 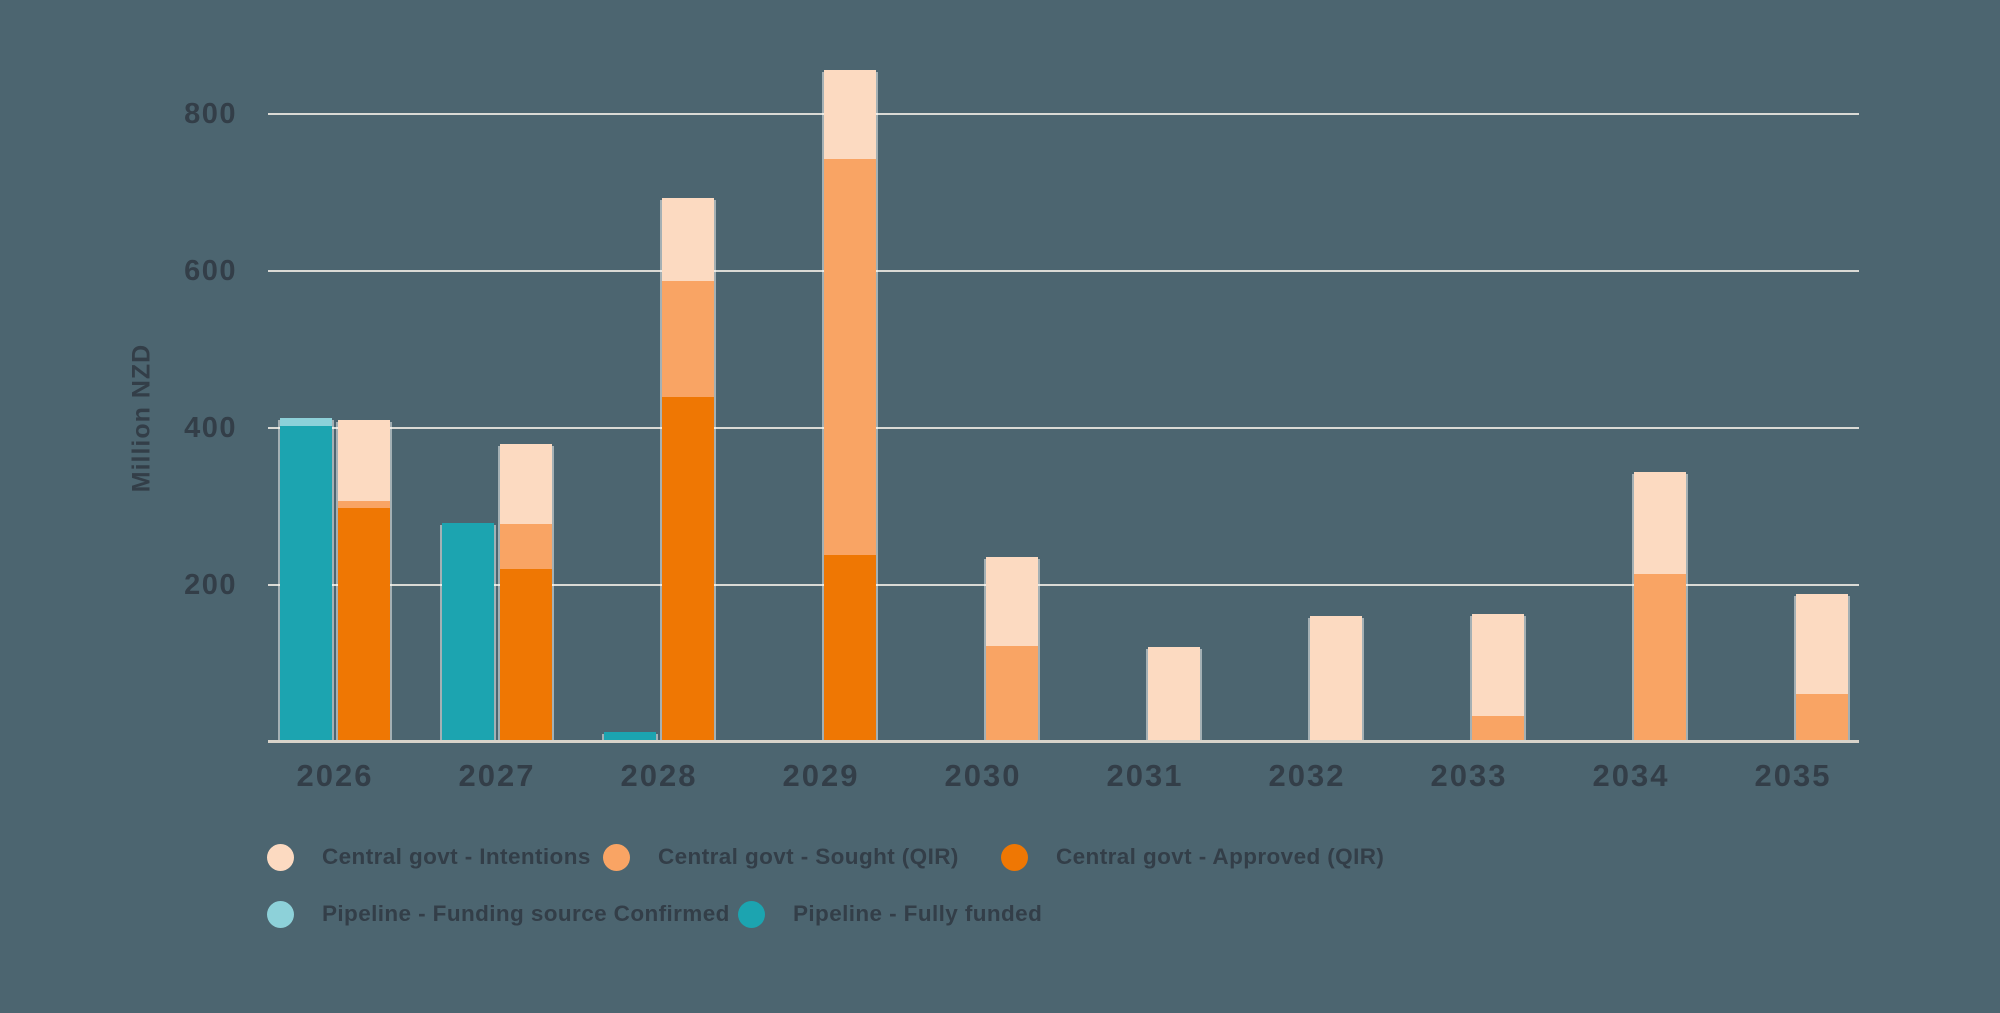 I want to click on x-axis-tick-2033: 2033, so click(x=1469, y=775).